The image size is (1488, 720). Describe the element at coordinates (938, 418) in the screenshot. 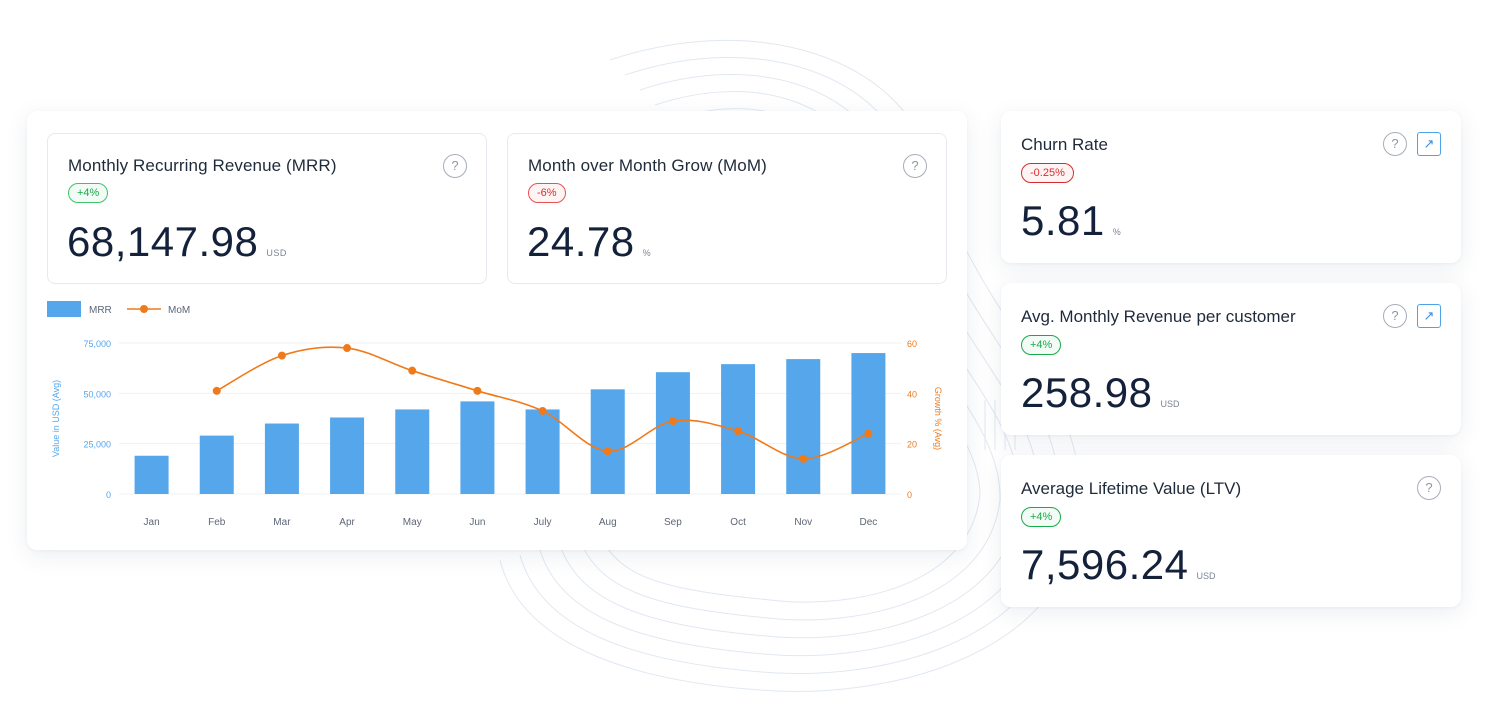

I see `y2-axis-title: Growth % (Avg)` at that location.